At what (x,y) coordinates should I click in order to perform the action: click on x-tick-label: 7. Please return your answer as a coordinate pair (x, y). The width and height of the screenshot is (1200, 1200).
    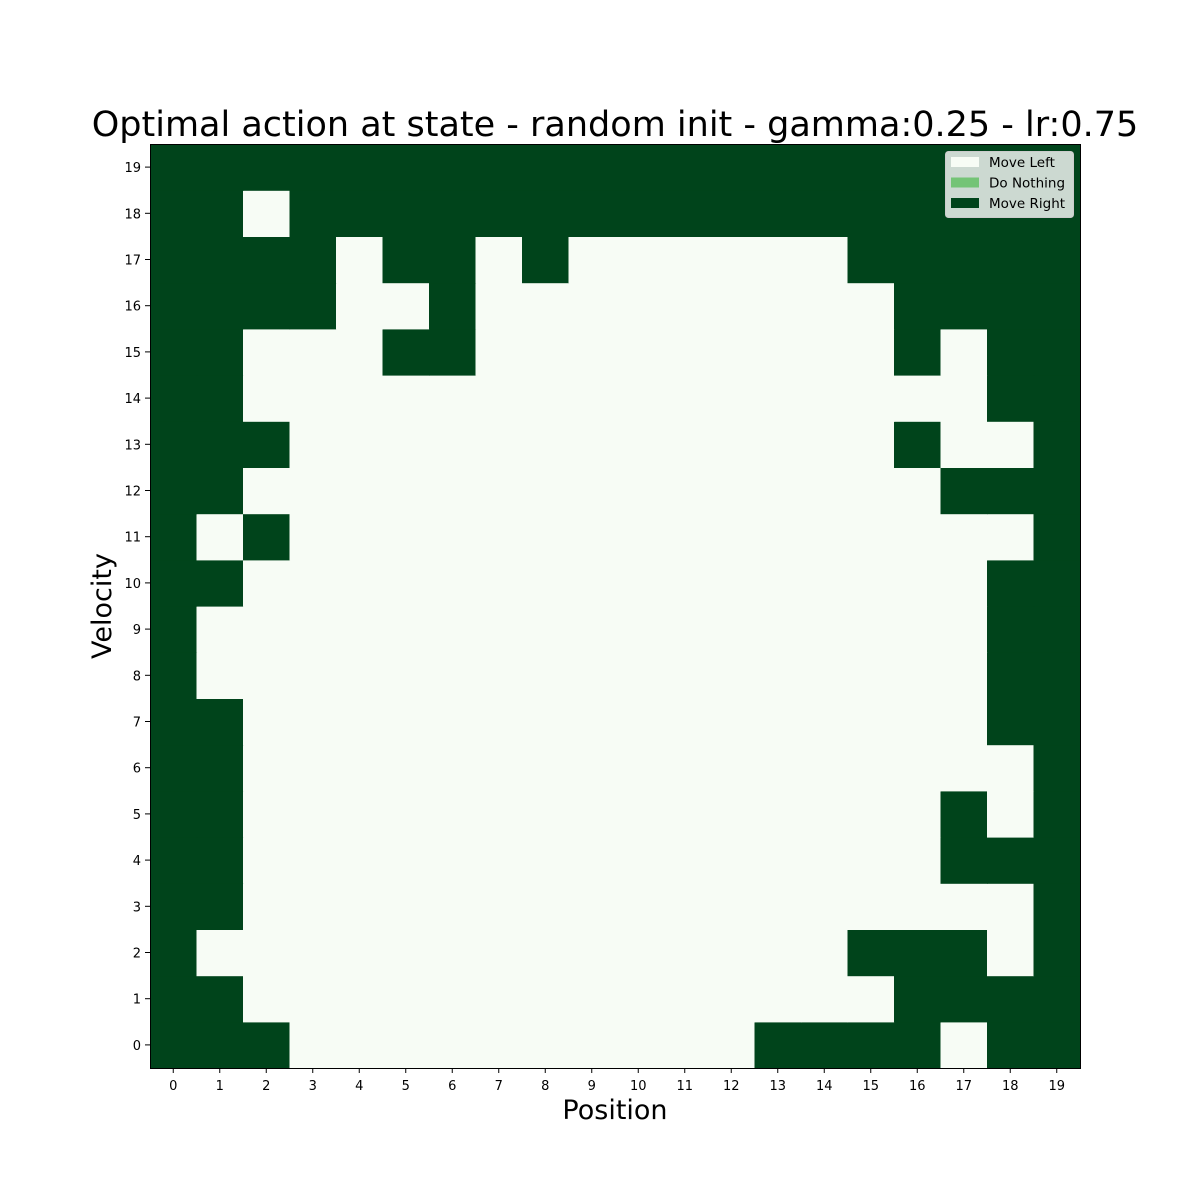
    Looking at the image, I should click on (499, 1086).